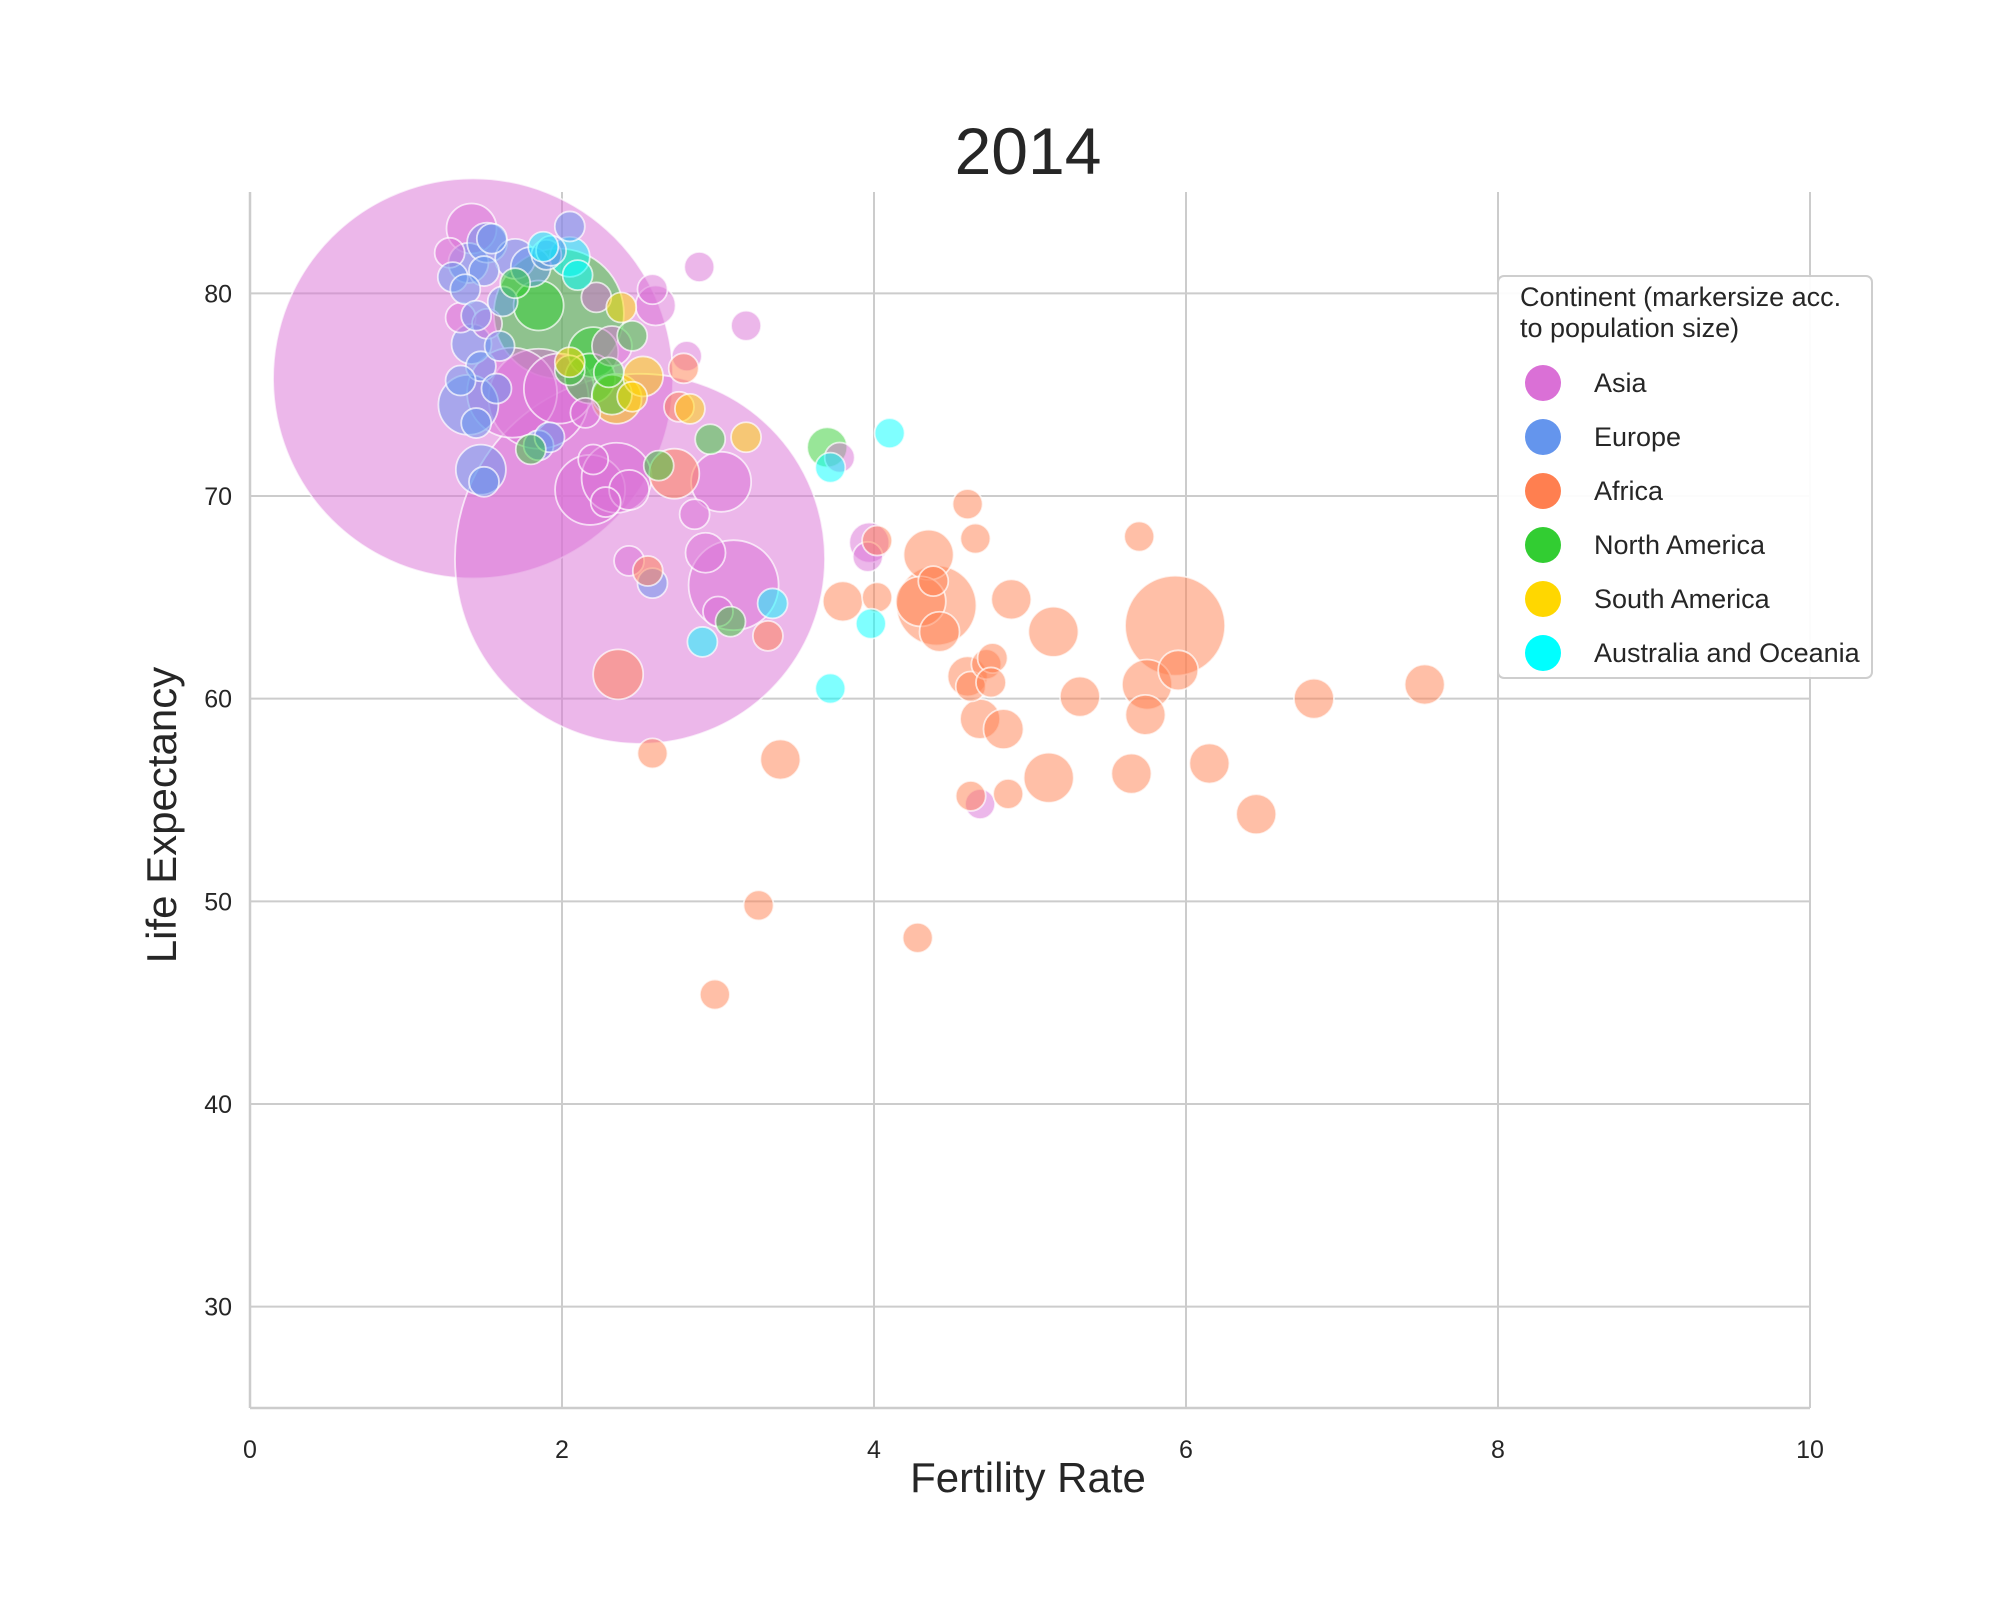  Describe the element at coordinates (218, 497) in the screenshot. I see `y-tick-label: 70` at that location.